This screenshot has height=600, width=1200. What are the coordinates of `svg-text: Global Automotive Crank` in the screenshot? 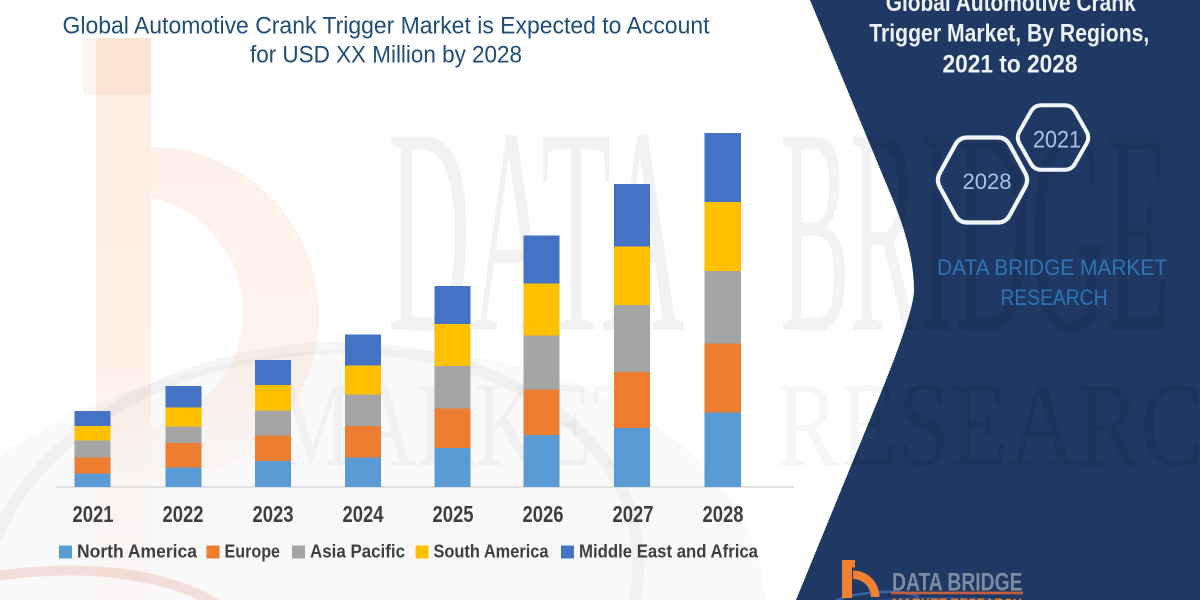 It's located at (1011, 8).